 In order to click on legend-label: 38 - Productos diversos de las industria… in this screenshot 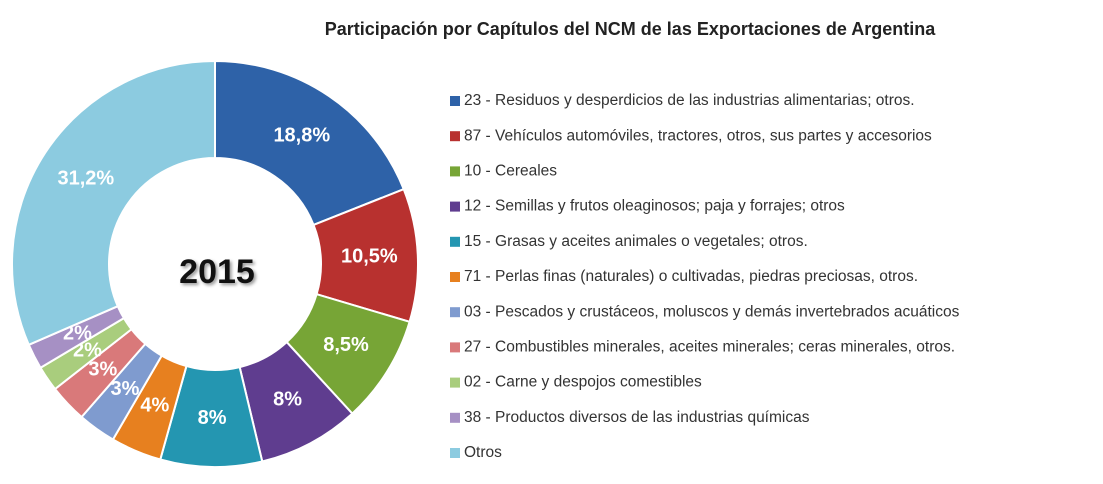, I will do `click(637, 417)`.